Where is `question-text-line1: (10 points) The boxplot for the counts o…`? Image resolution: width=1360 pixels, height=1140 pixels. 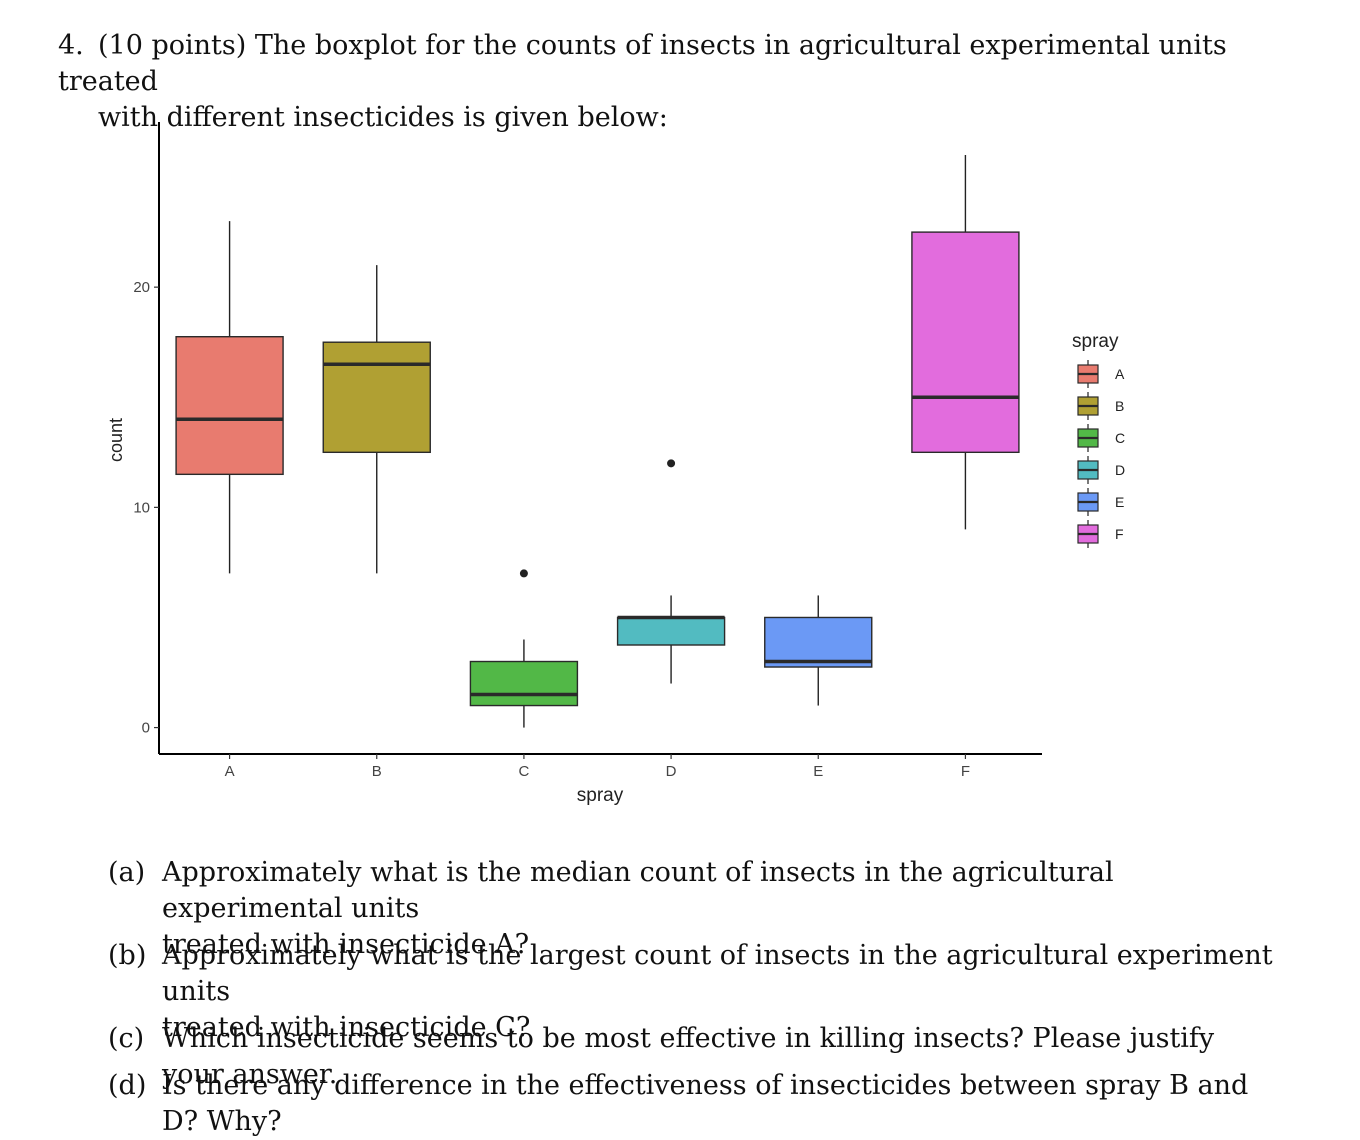
question-text-line1: (10 points) The boxplot for the counts o… is located at coordinates (642, 63).